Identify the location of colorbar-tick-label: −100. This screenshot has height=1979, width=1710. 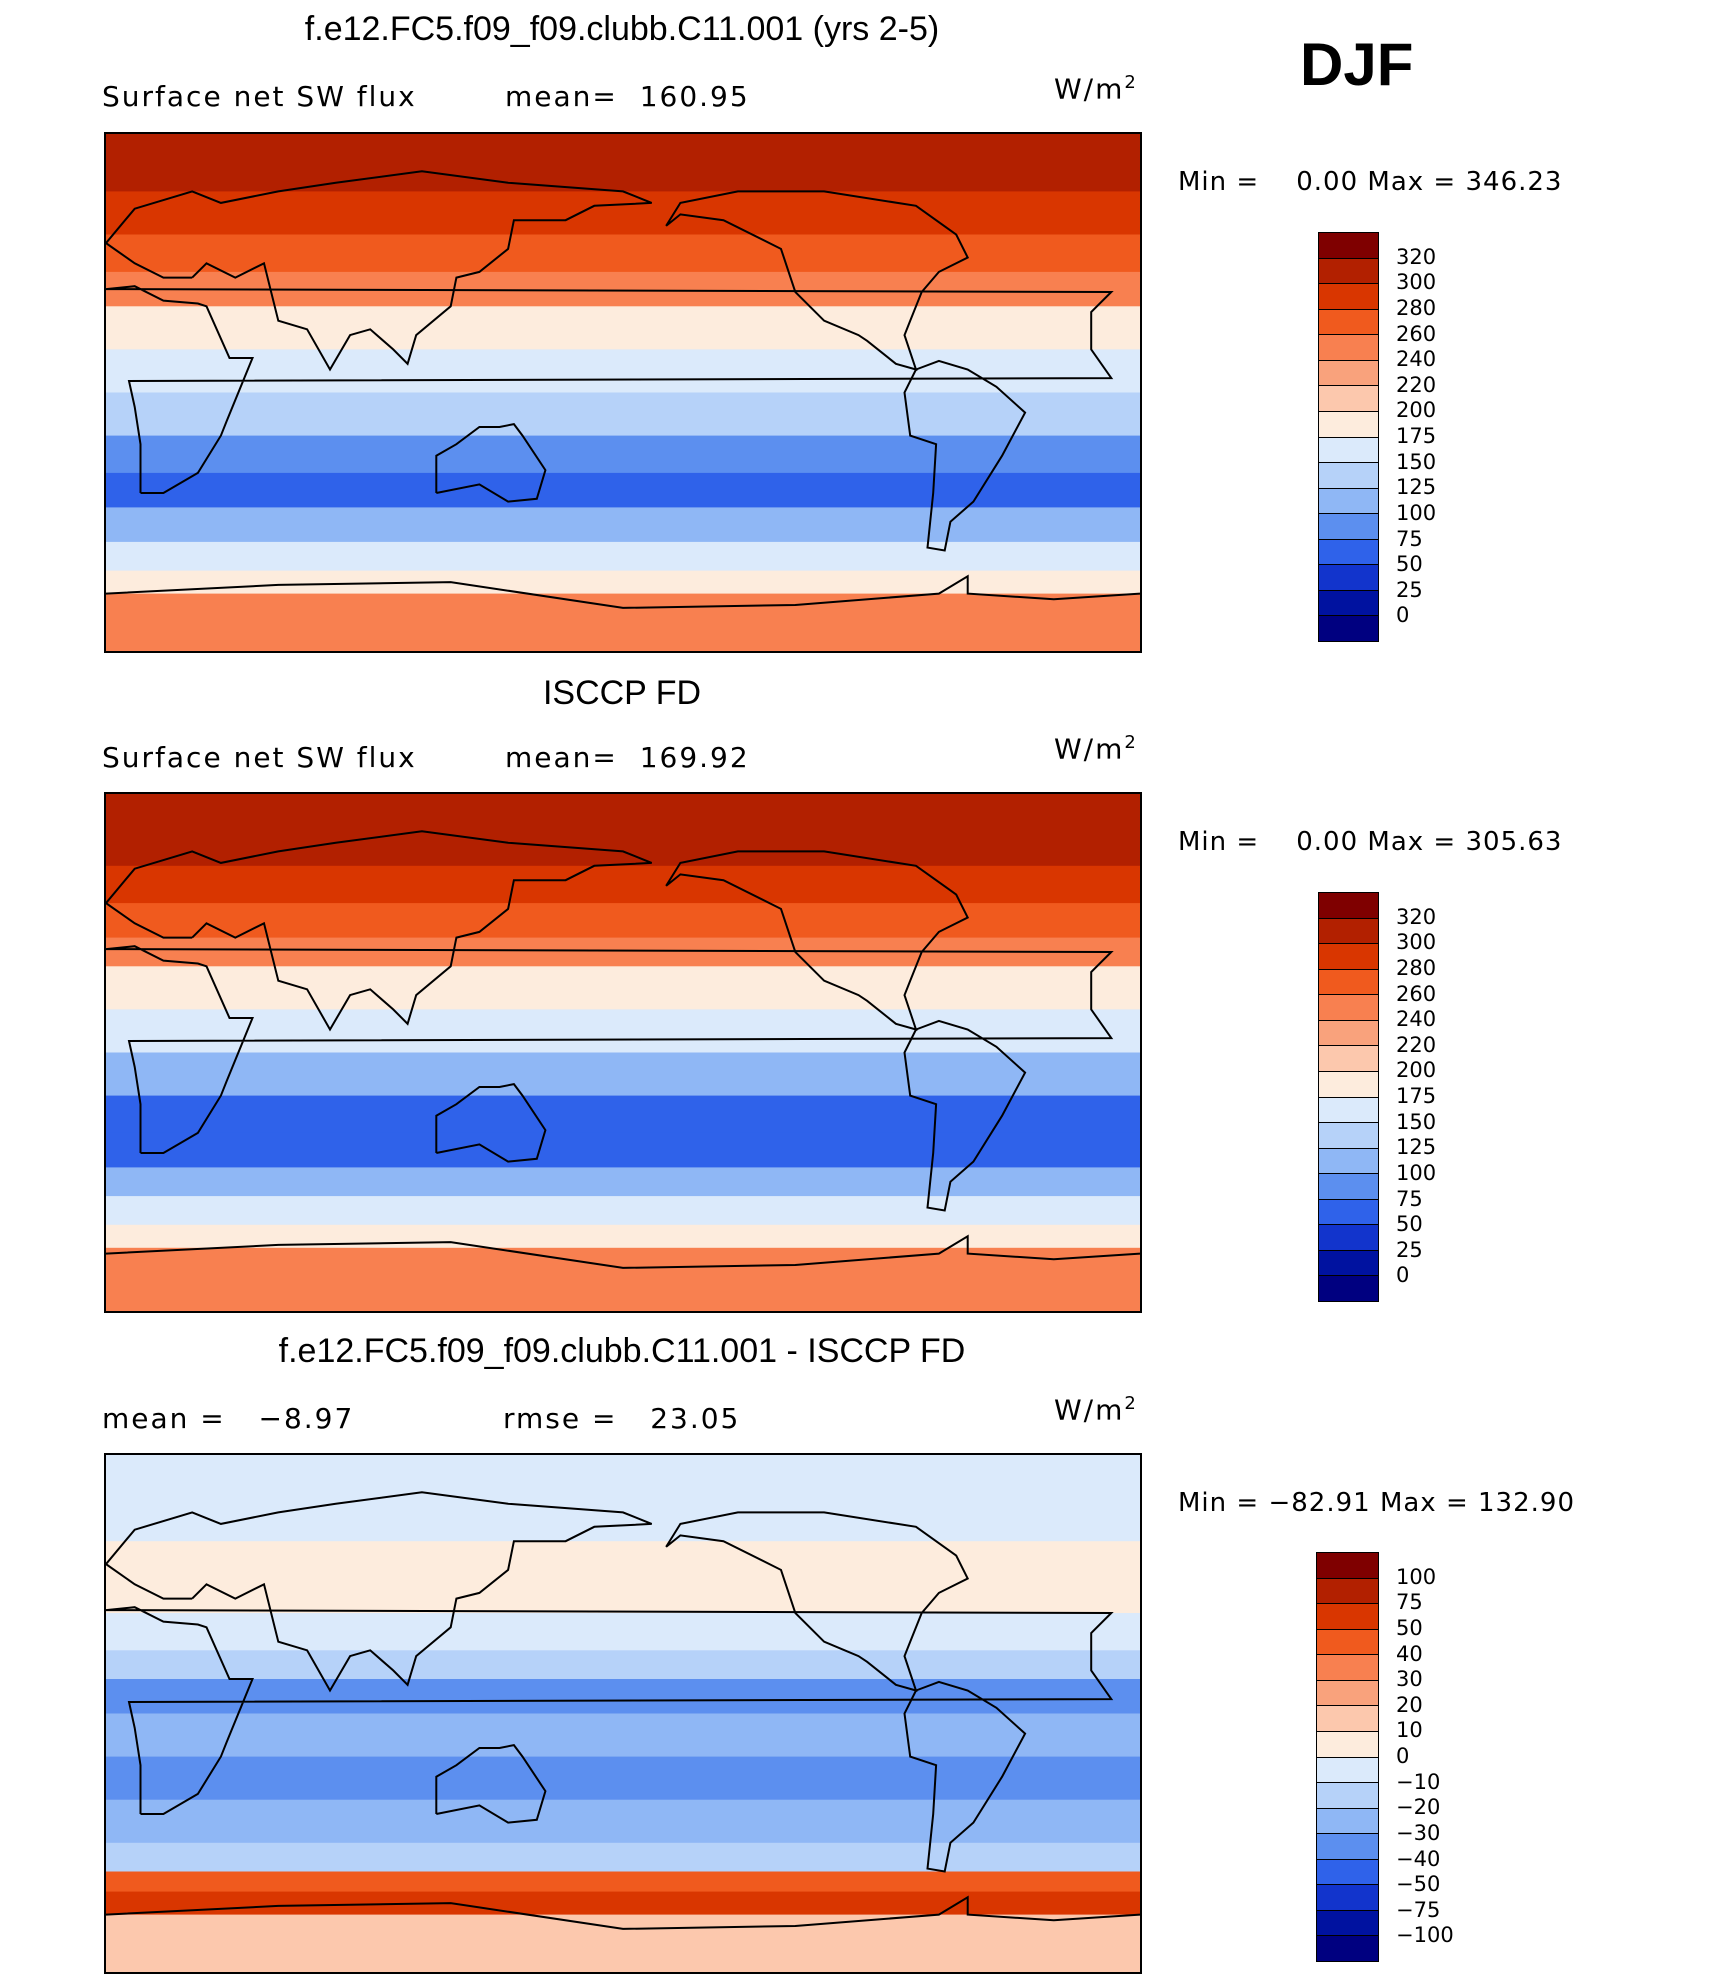
(1425, 1935).